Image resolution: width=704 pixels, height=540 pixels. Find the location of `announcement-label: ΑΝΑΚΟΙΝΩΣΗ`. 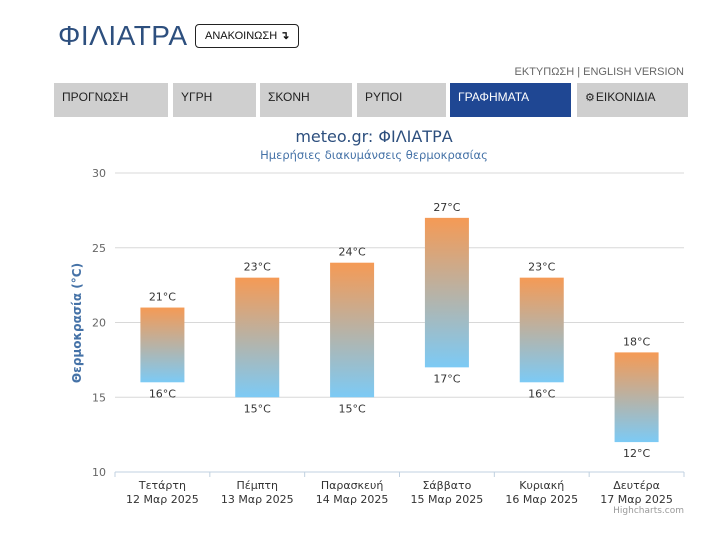

announcement-label: ΑΝΑΚΟΙΝΩΣΗ is located at coordinates (241, 36).